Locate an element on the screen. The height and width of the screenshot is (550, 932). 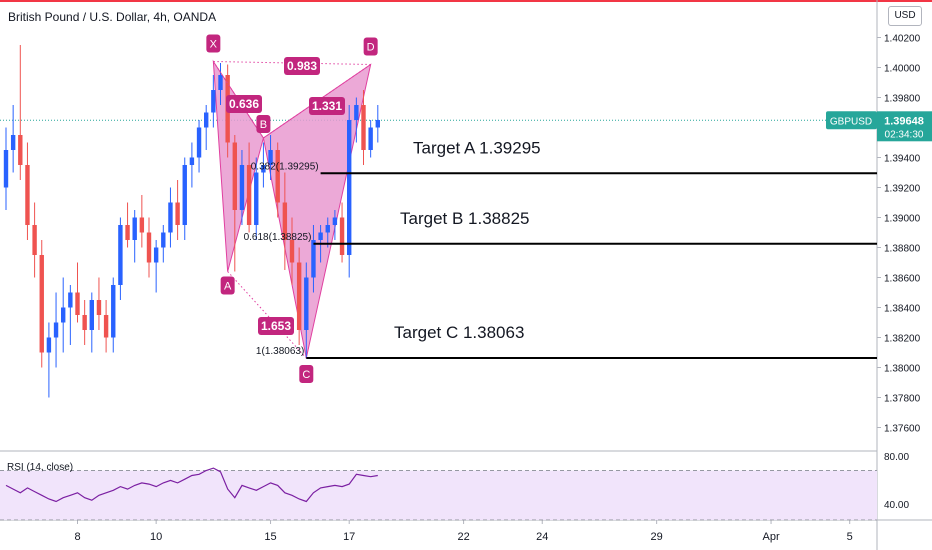
pattern-point-label: C is located at coordinates (306, 375).